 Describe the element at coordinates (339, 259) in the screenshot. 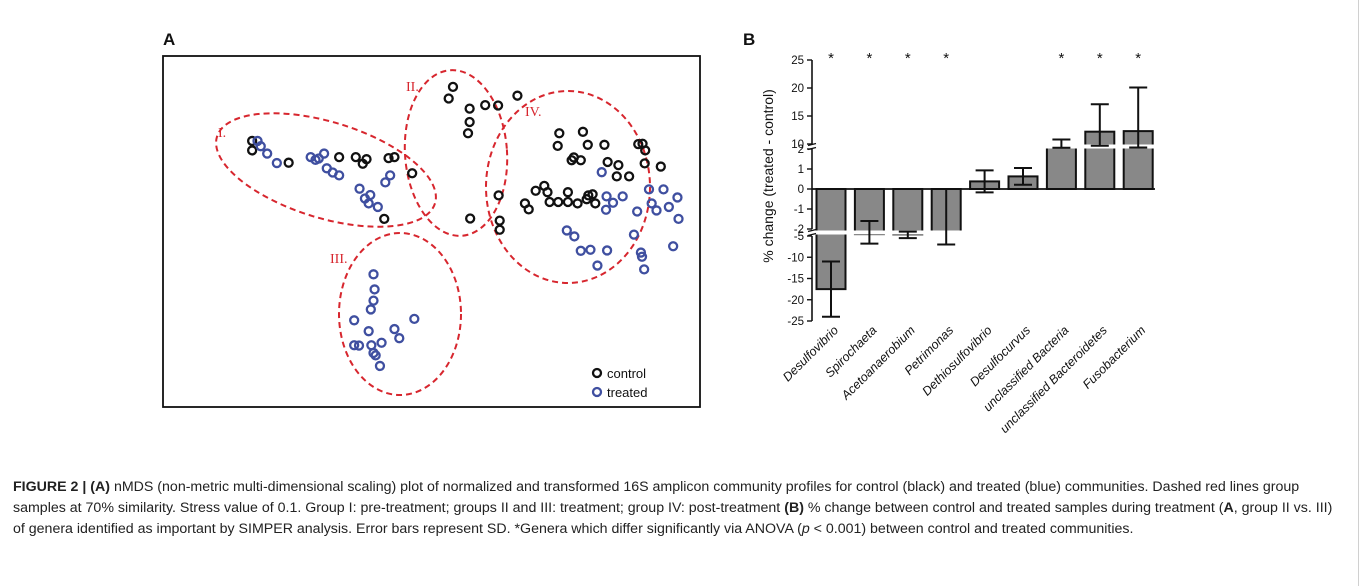

I see `group-label-iii: III.` at that location.